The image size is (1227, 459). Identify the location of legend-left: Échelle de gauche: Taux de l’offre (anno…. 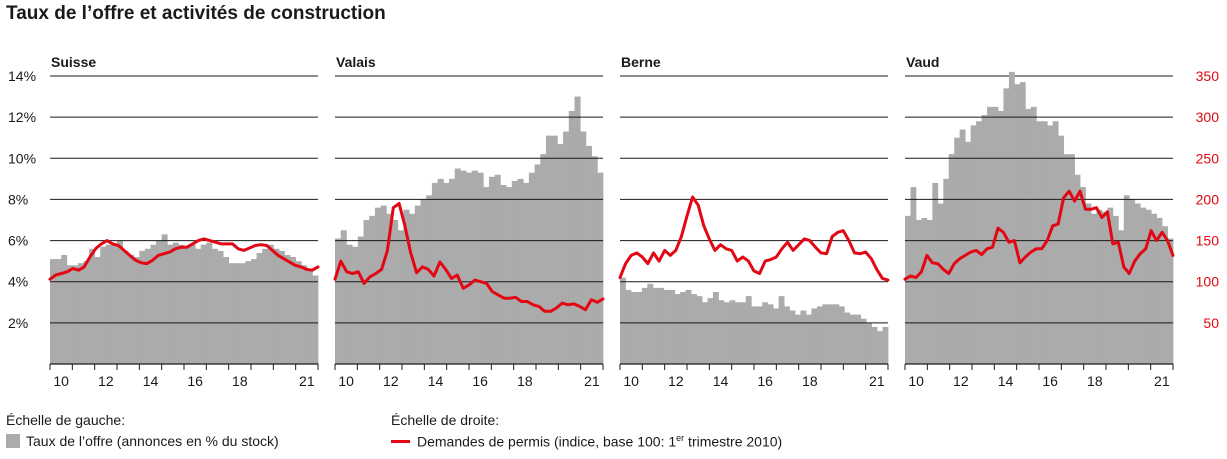
(142, 431).